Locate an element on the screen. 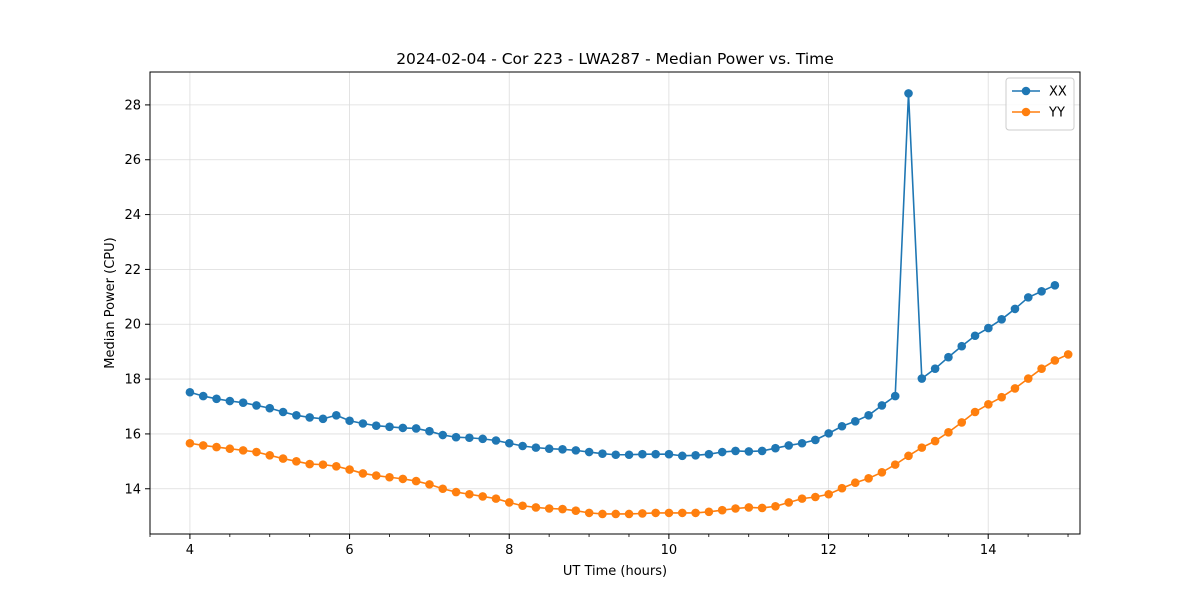 This screenshot has height=600, width=1200. legend-label-yy: YY is located at coordinates (1056, 113).